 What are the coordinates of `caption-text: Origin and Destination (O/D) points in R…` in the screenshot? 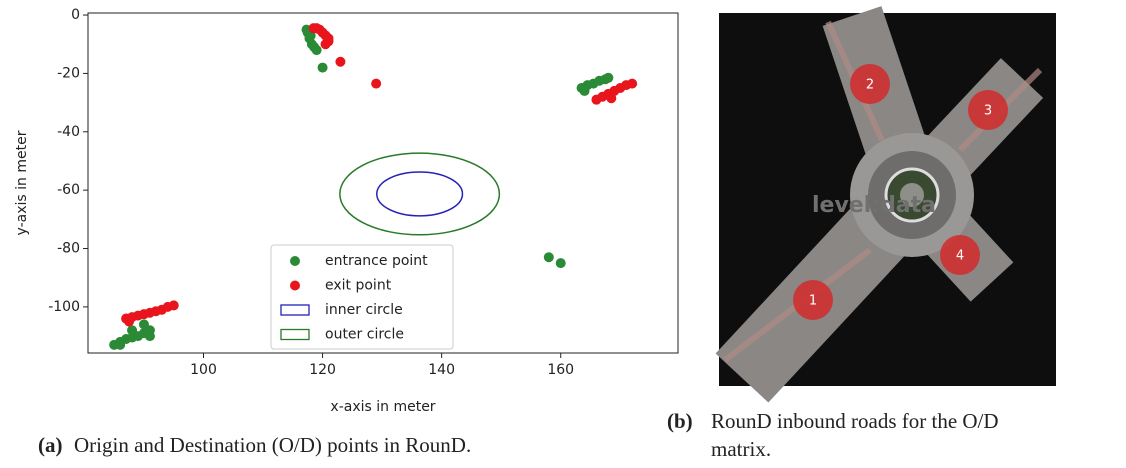 It's located at (272, 445).